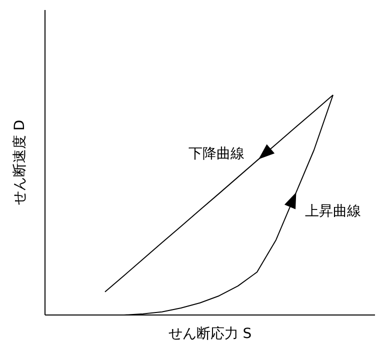 The height and width of the screenshot is (350, 389). Describe the element at coordinates (210, 334) in the screenshot. I see `x-axis-title: せん断応力 S` at that location.